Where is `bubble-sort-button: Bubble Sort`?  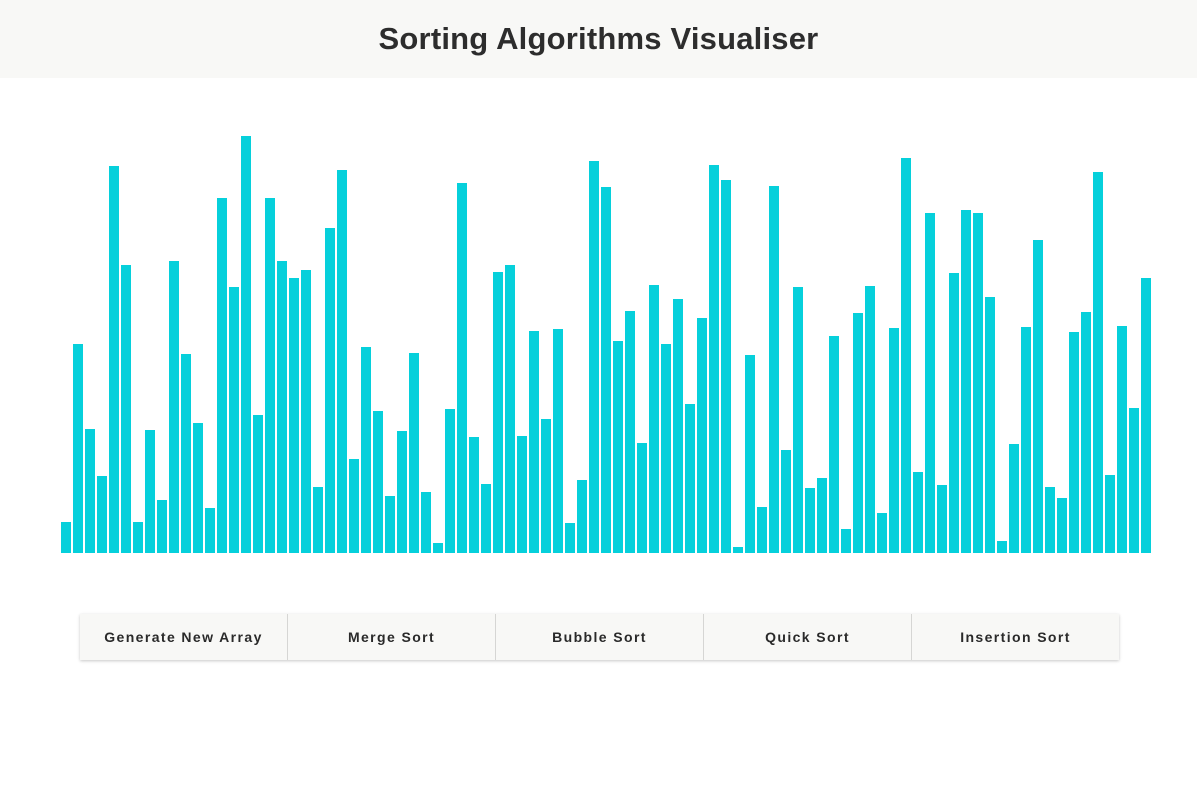 bubble-sort-button: Bubble Sort is located at coordinates (600, 637).